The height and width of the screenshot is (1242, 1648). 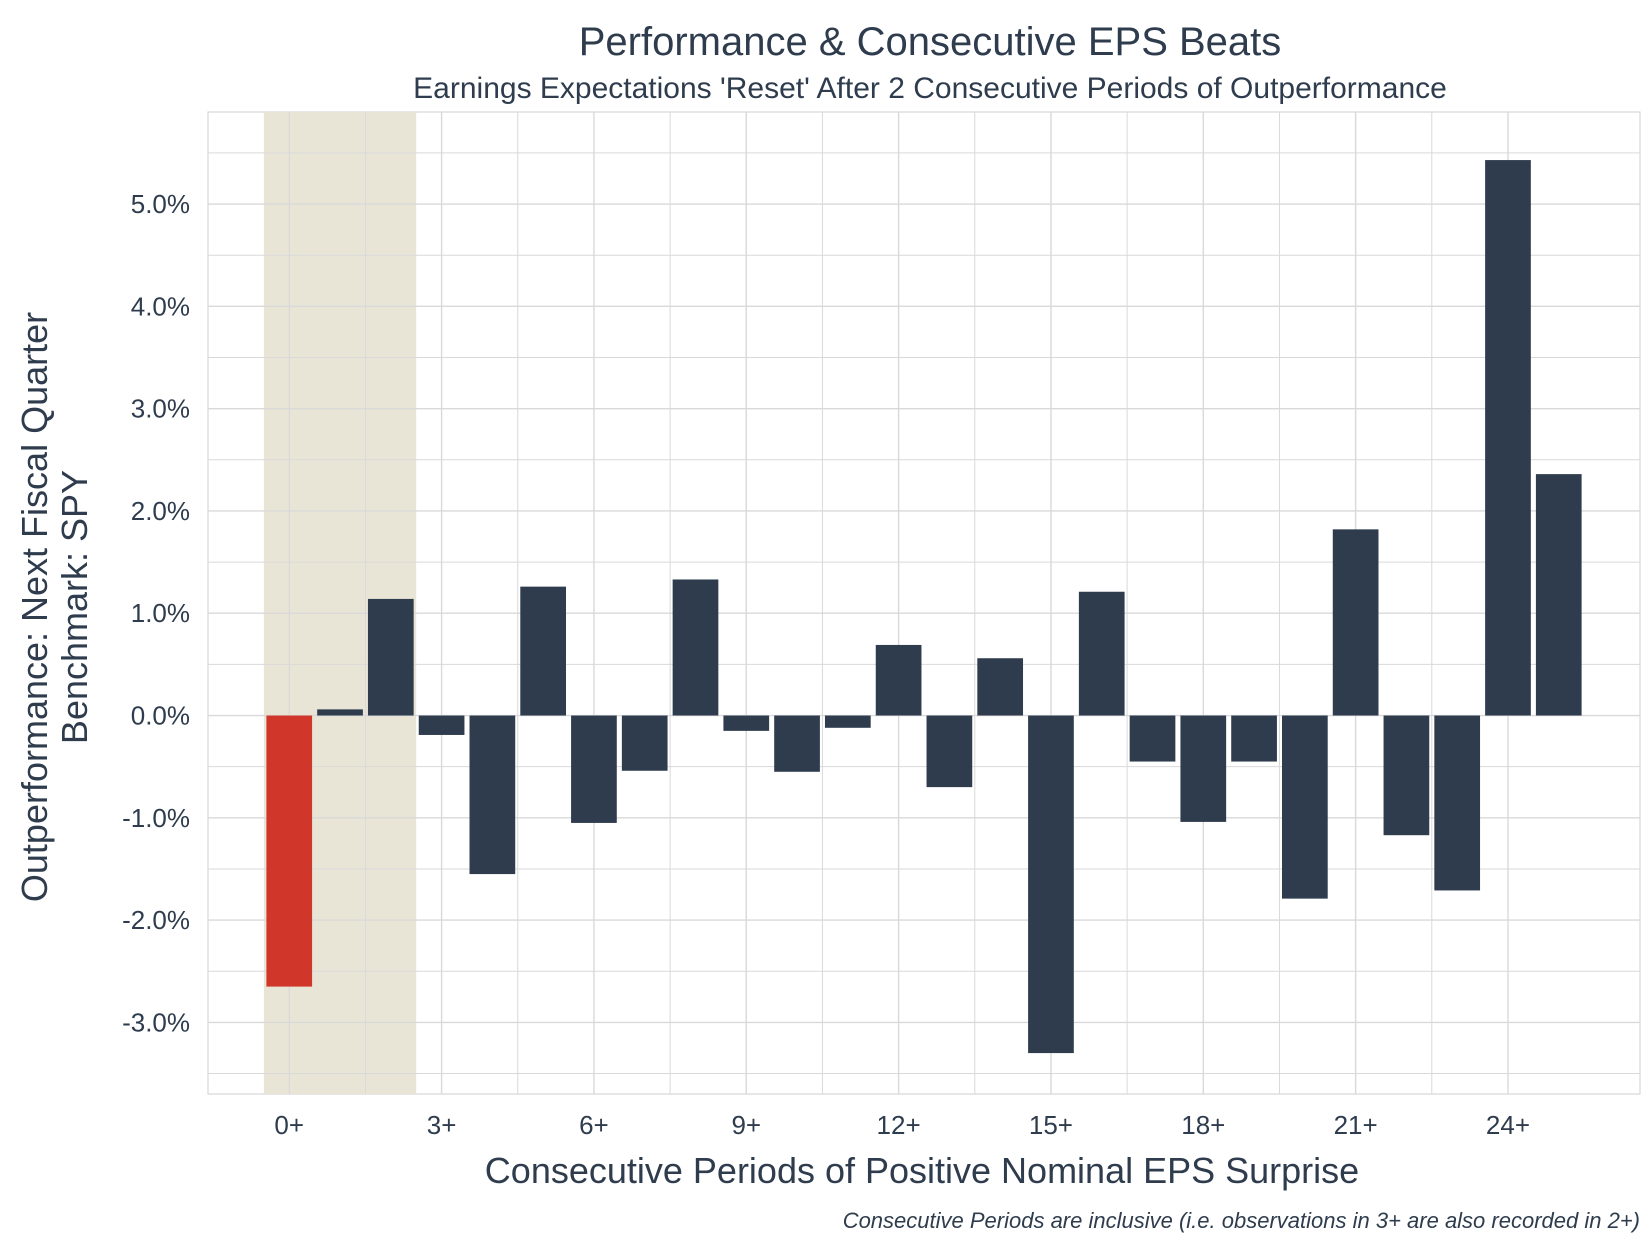 What do you see at coordinates (899, 1125) in the screenshot?
I see `x-tick-label: 12+` at bounding box center [899, 1125].